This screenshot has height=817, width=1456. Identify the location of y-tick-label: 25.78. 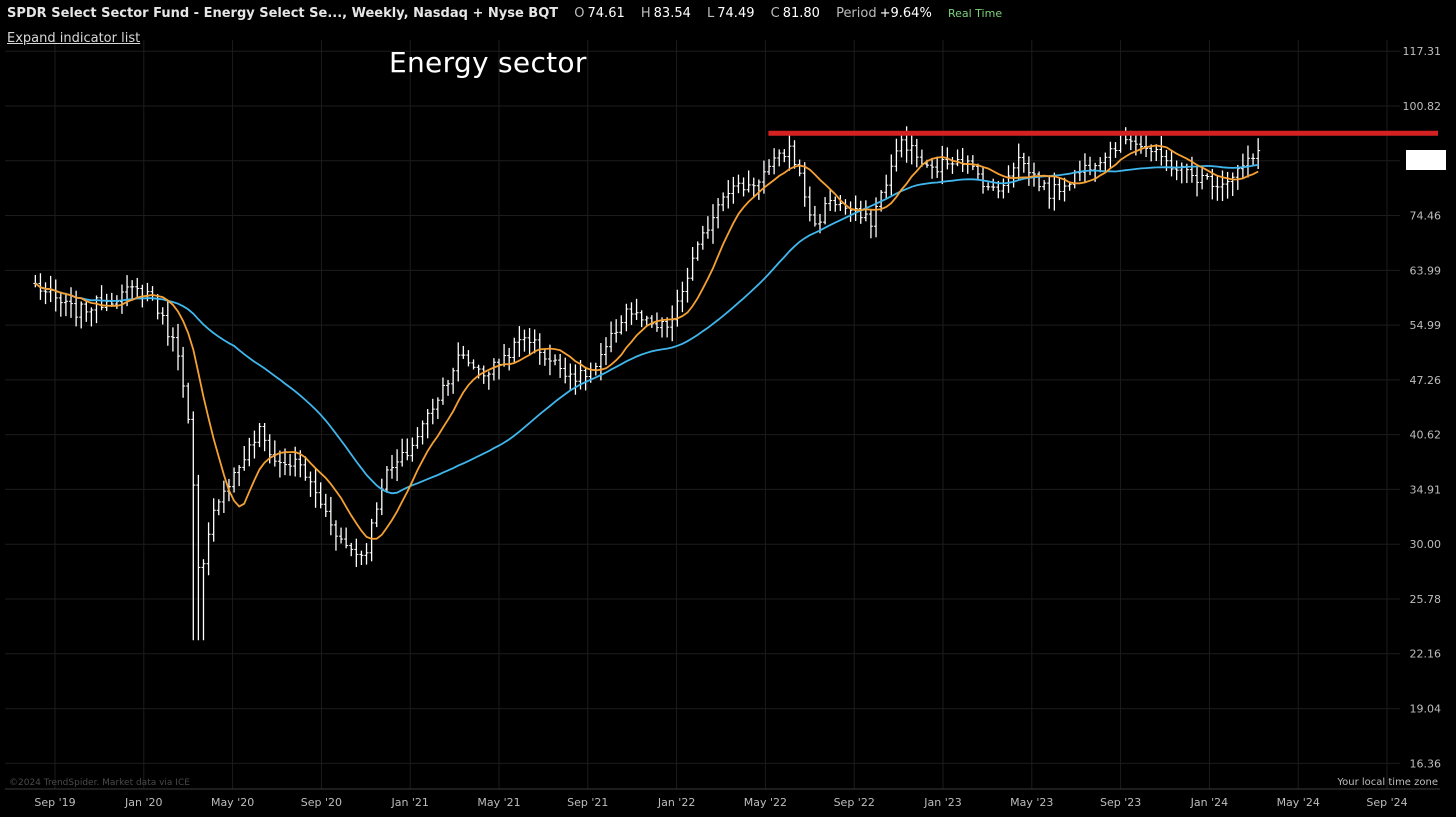
(1426, 599).